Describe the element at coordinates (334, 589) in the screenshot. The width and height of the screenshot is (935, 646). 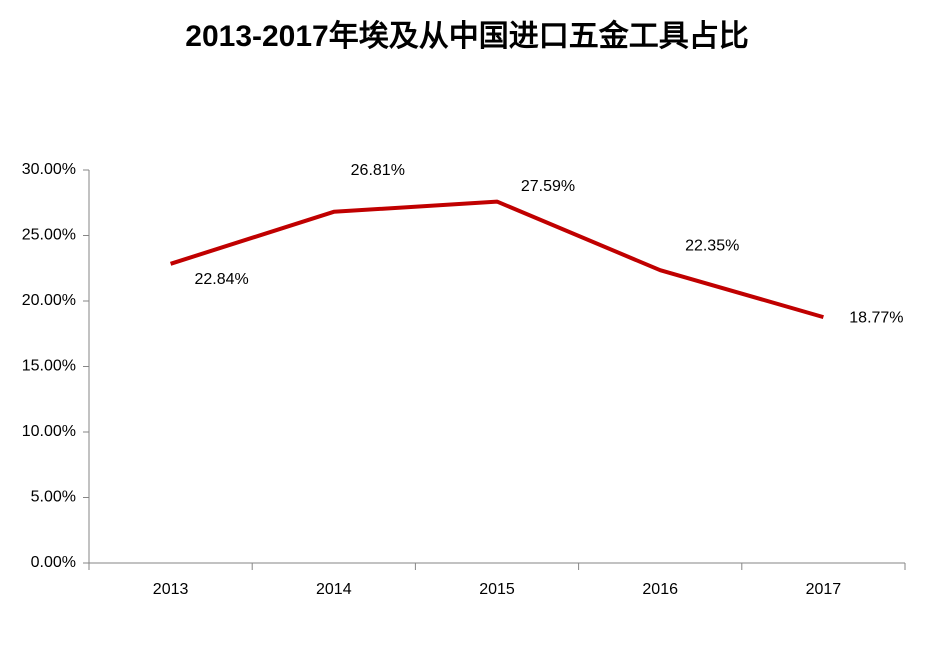
I see `x-tick-label: 2014` at that location.